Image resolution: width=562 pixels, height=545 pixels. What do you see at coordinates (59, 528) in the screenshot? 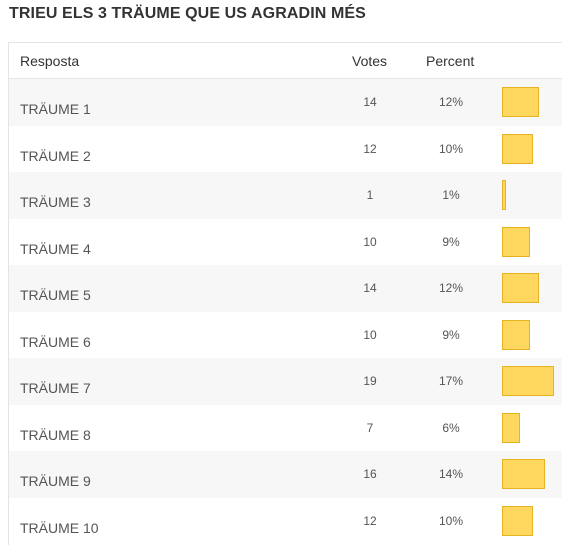
I see `answer-label: TRÄUME 10` at bounding box center [59, 528].